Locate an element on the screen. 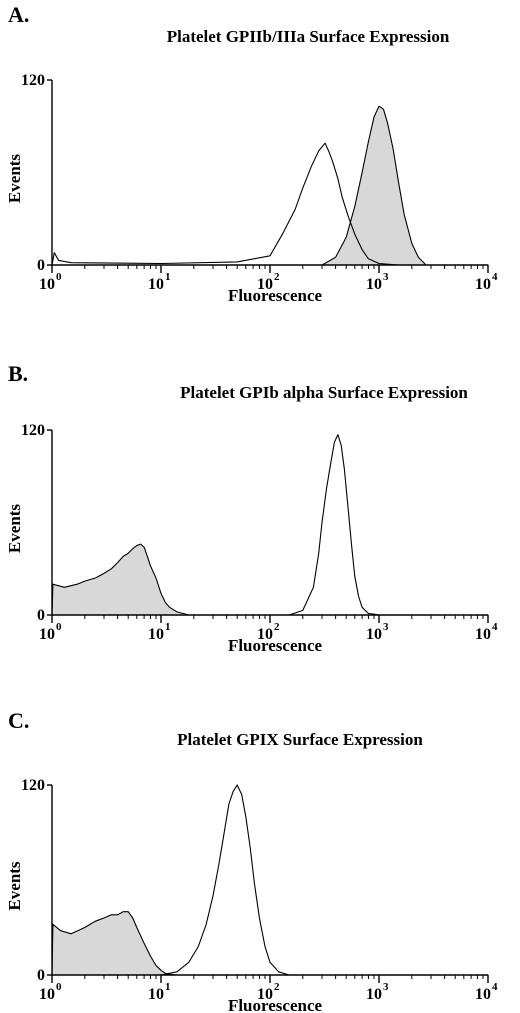 The image size is (520, 1013). chart-title: Platelet GPIb alpha Surface Expression is located at coordinates (324, 392).